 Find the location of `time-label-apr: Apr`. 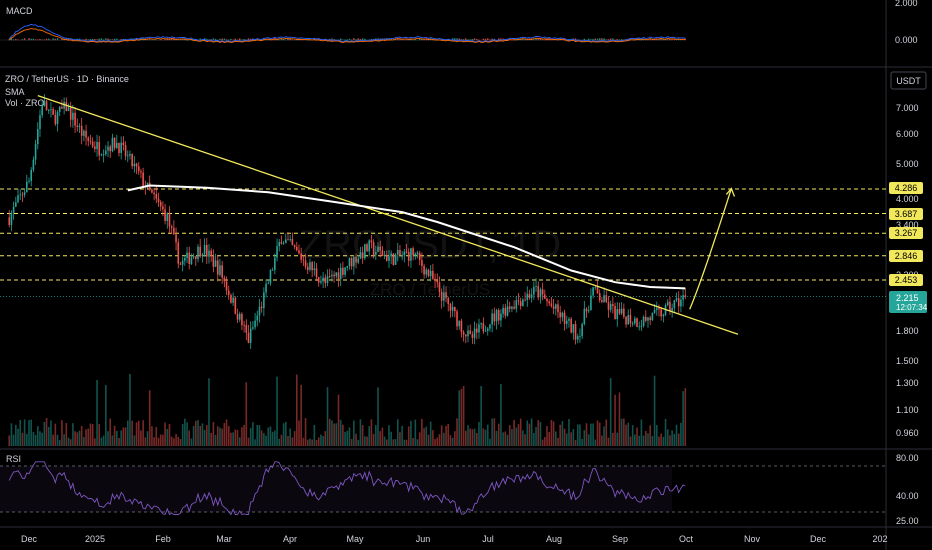

time-label-apr: Apr is located at coordinates (290, 539).